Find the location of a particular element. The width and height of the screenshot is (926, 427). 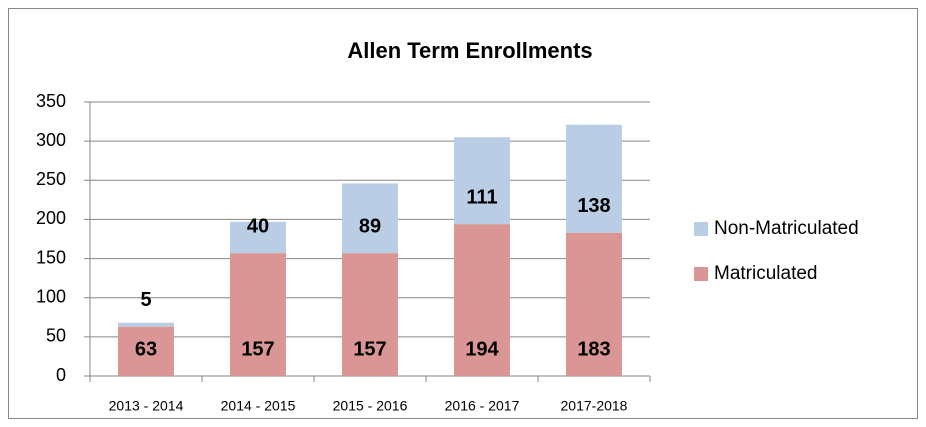

x-tick-label: 2014 - 2015 is located at coordinates (258, 406).